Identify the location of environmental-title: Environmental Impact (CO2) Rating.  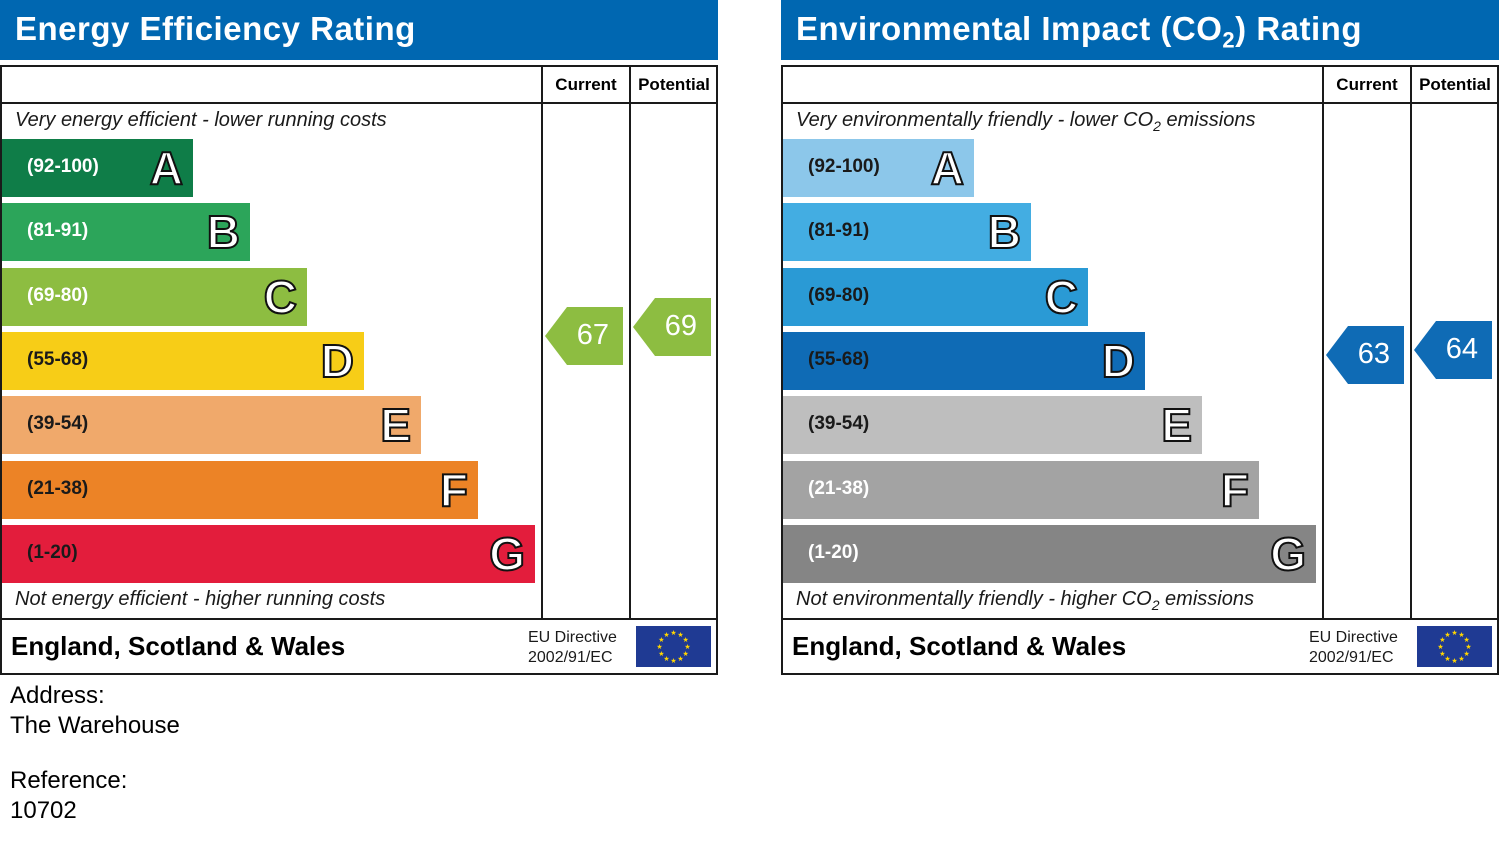
(1140, 30).